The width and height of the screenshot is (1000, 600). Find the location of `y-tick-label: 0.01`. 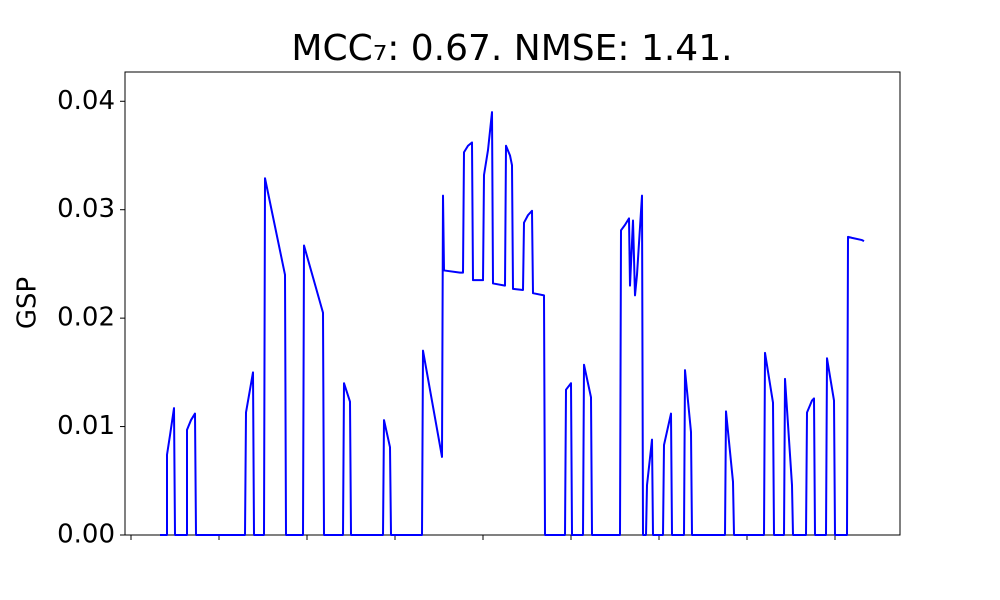

y-tick-label: 0.01 is located at coordinates (86, 426).